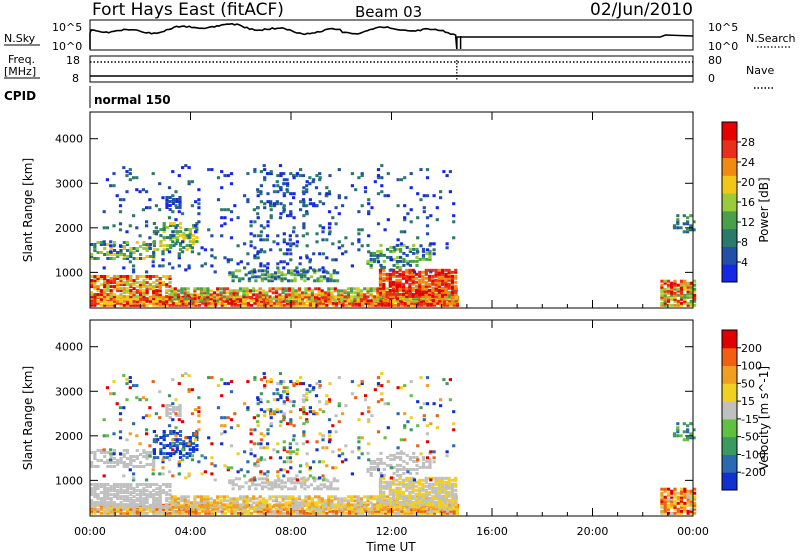  I want to click on x-tick-label: 20:00, so click(593, 531).